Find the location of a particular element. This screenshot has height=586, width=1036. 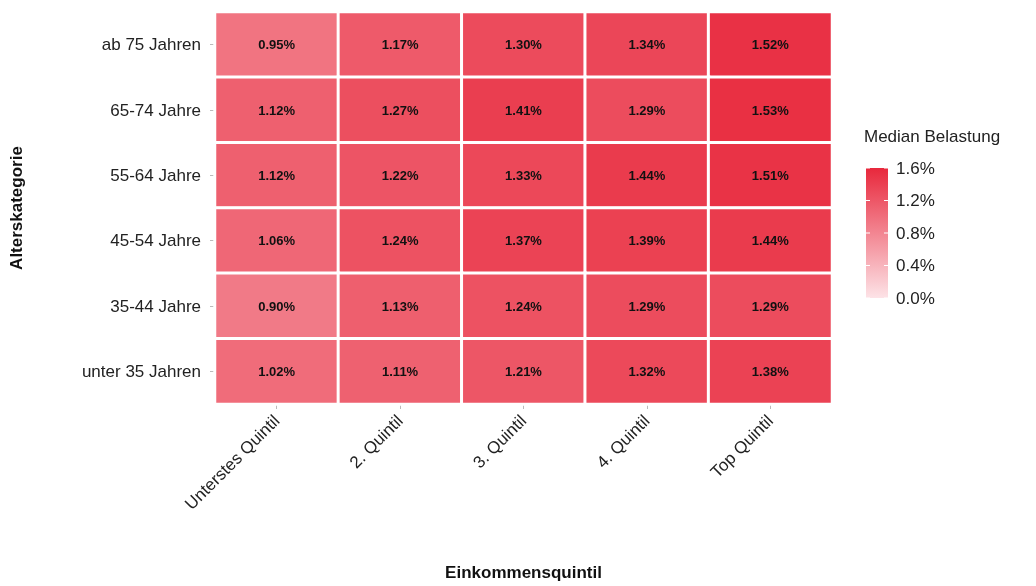

data-label: 1.11% is located at coordinates (400, 371).